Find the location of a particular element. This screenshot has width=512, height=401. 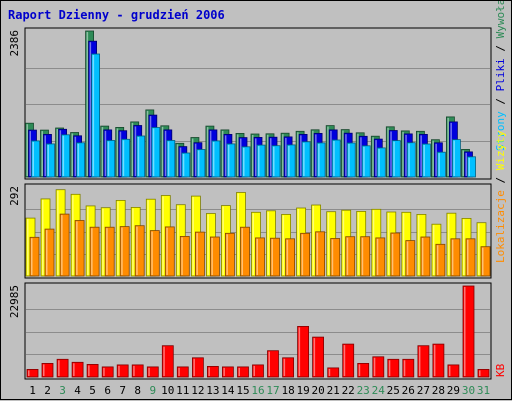

x-tick-label: 7 is located at coordinates (122, 390).